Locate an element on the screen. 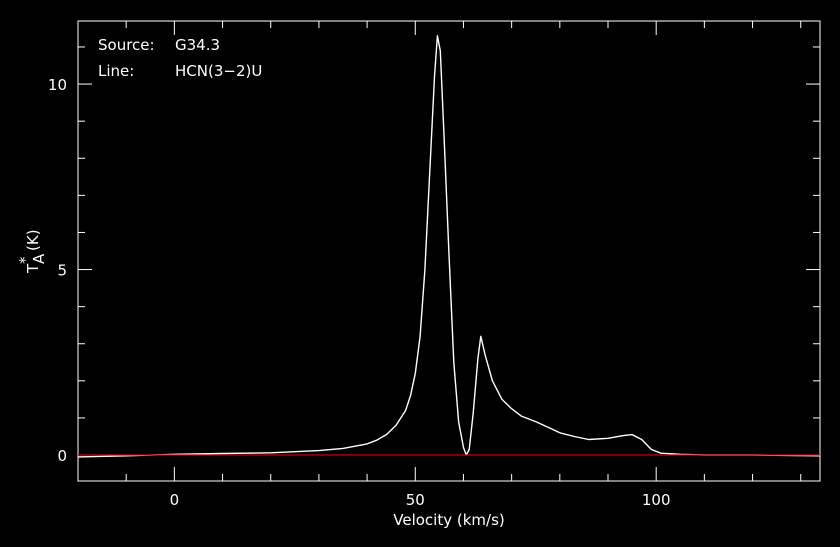  y-axis-label: T * A (K) is located at coordinates (32, 251).